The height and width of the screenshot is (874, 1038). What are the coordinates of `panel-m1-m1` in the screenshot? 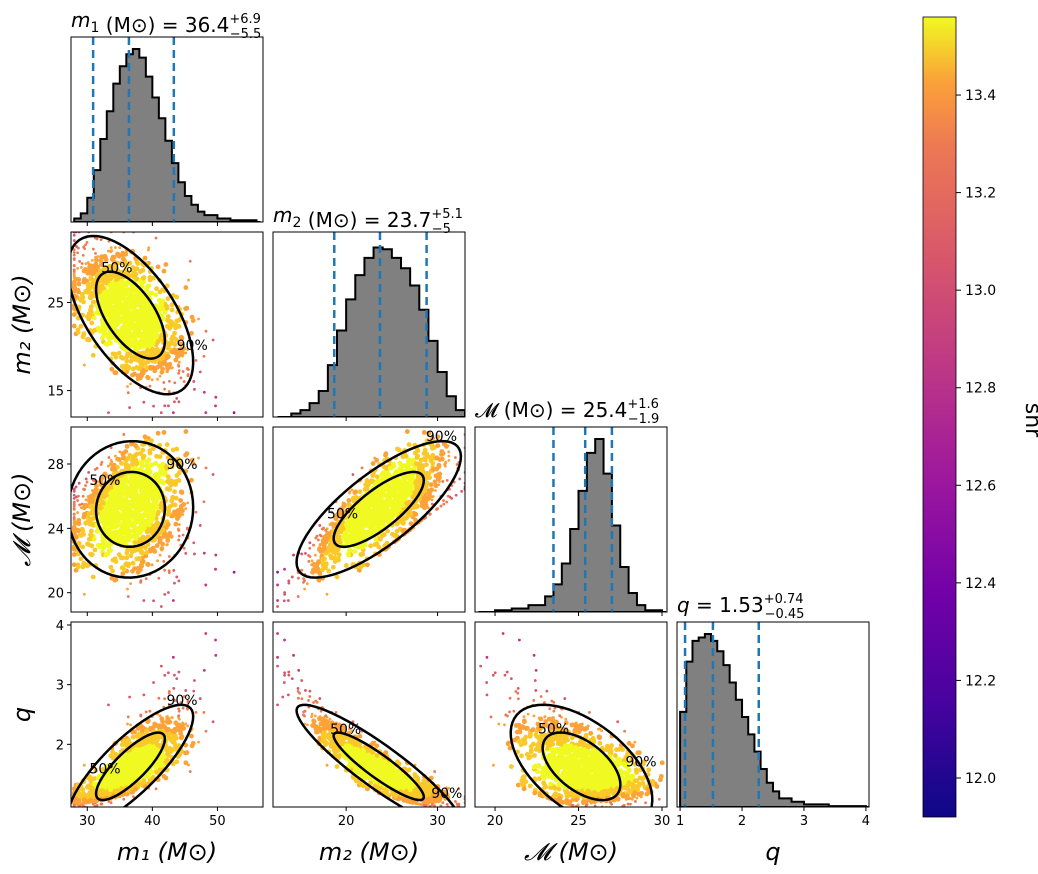 It's located at (167, 131).